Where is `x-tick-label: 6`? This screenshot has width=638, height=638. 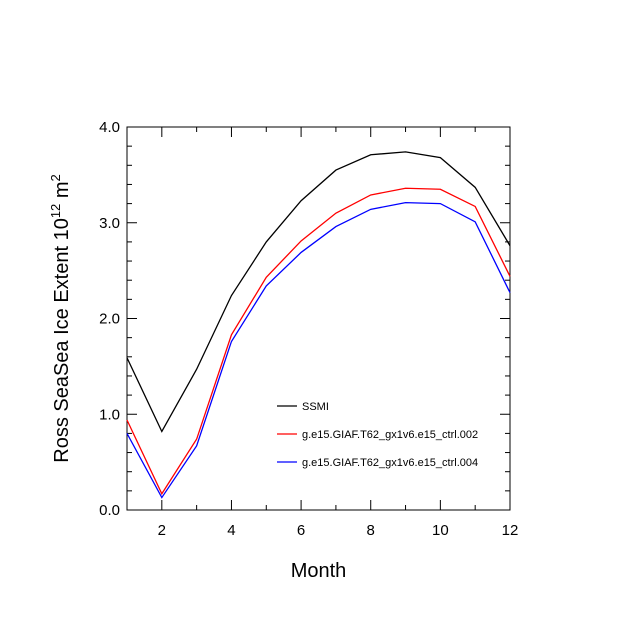
x-tick-label: 6 is located at coordinates (301, 530).